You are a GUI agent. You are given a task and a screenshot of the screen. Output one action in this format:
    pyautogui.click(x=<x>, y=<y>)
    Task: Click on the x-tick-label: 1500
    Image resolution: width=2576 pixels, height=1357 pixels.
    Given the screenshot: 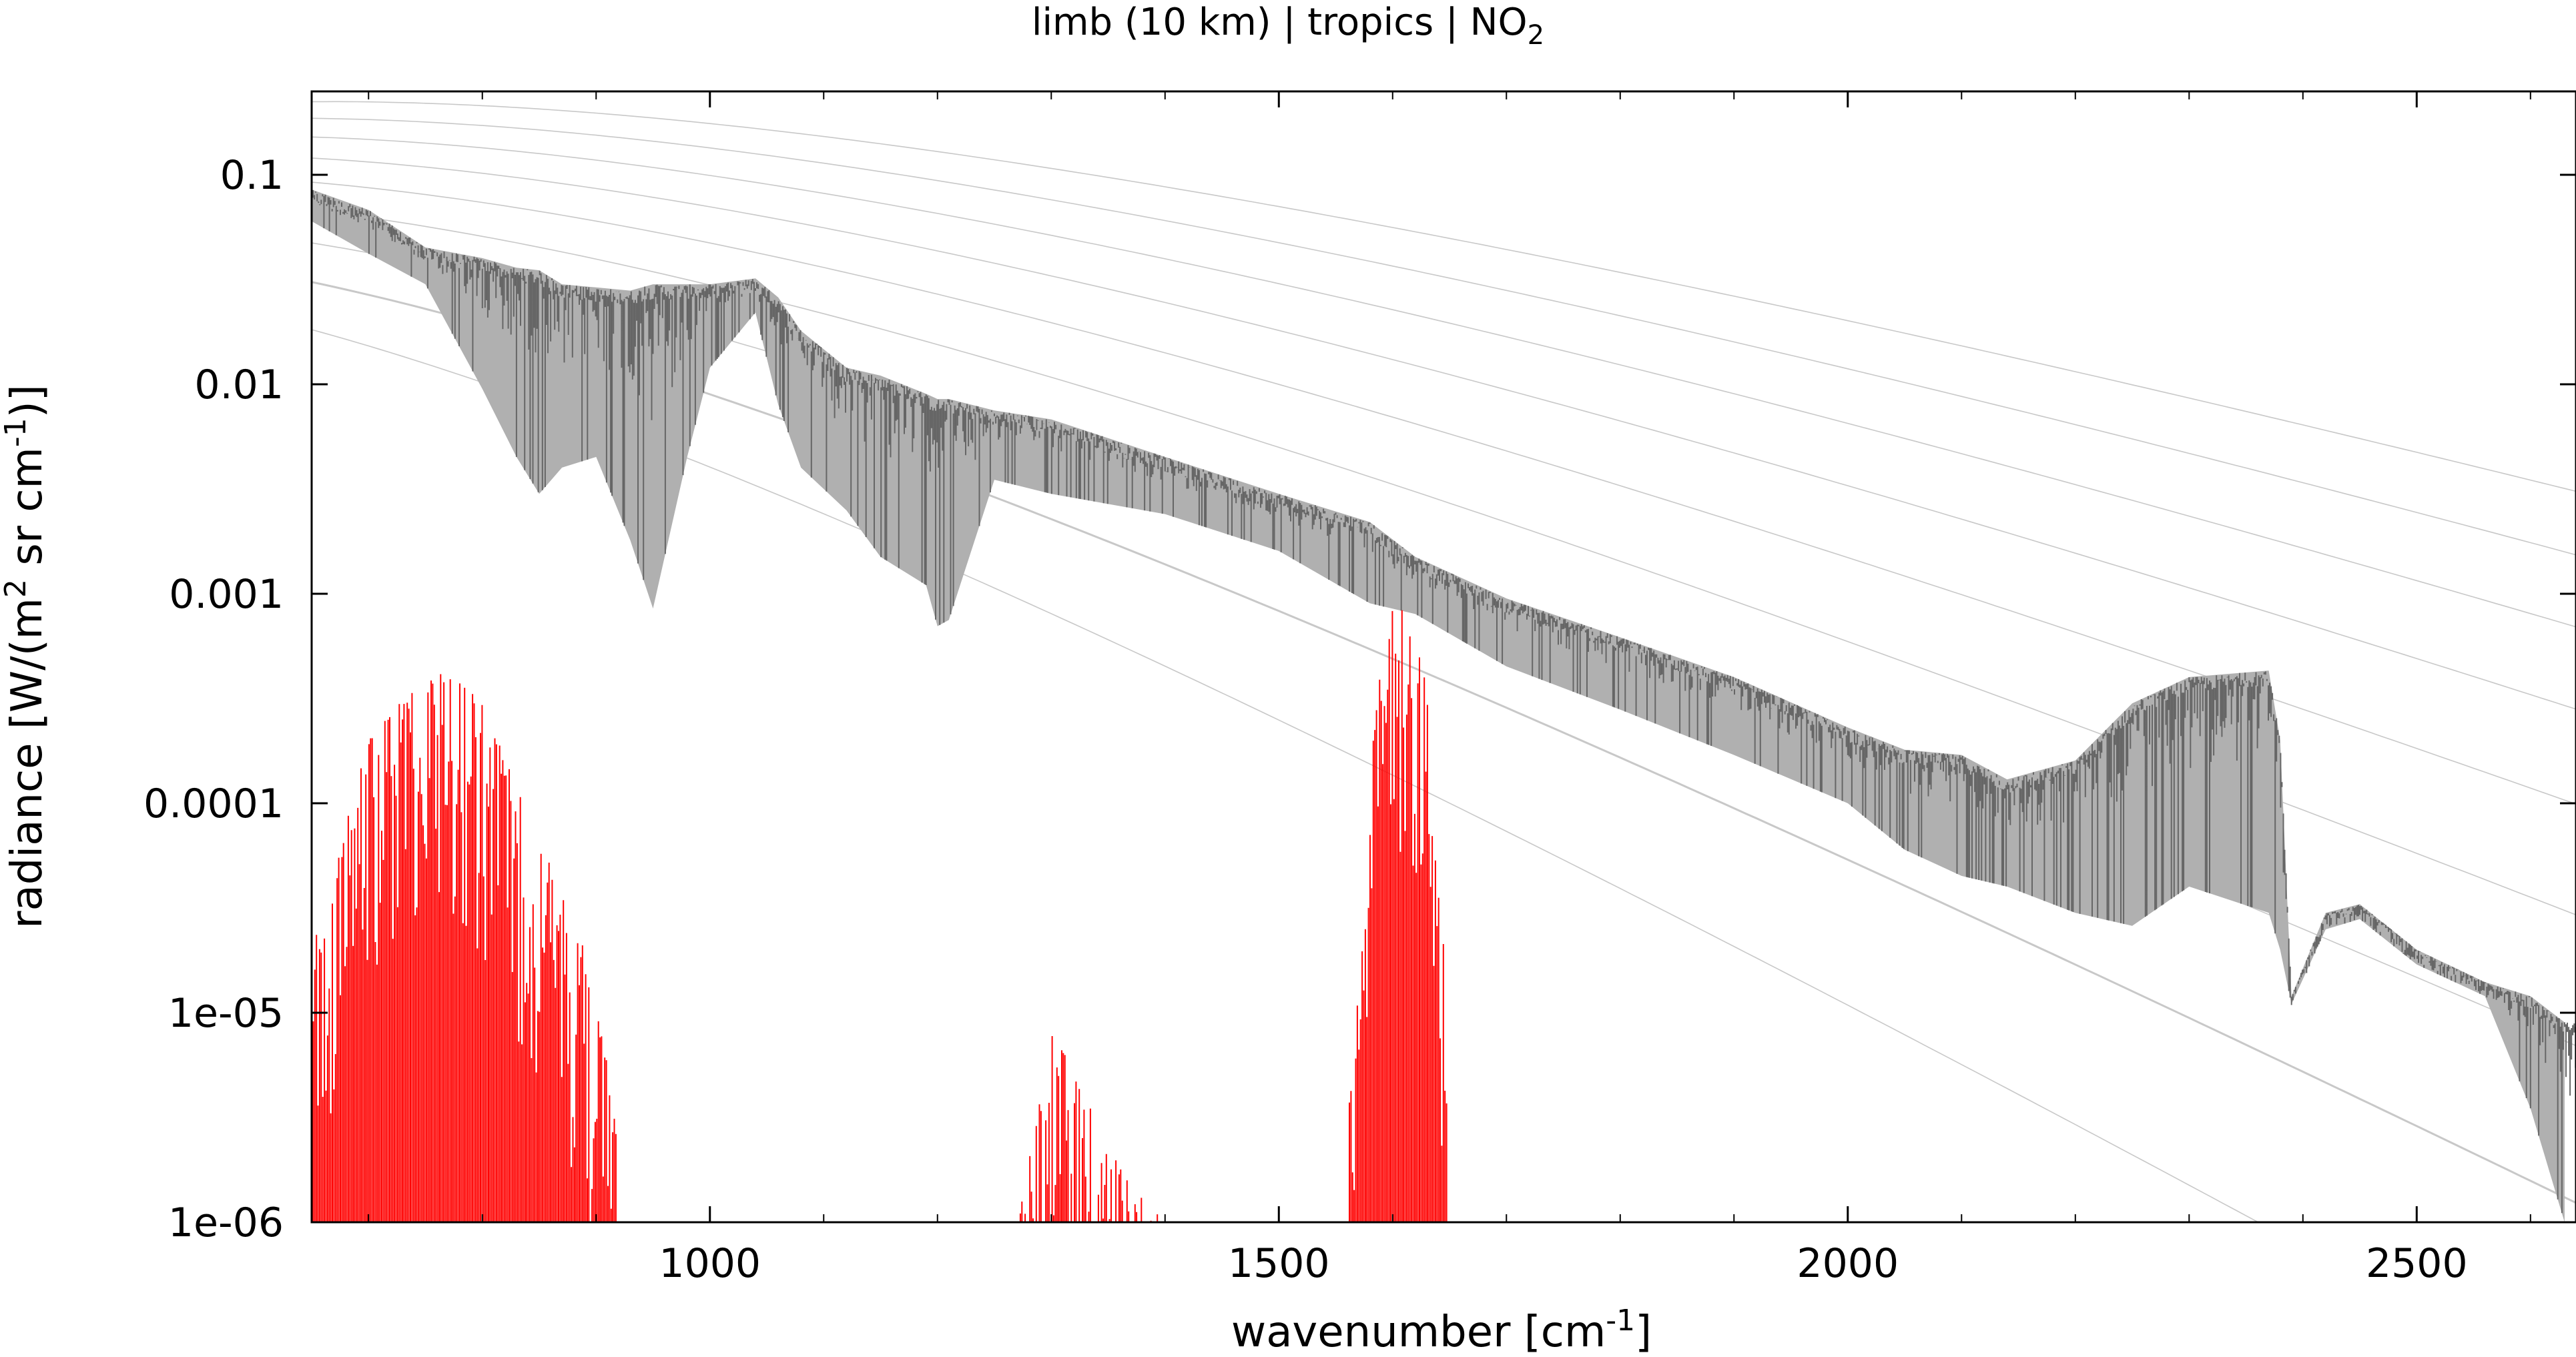 What is the action you would take?
    pyautogui.click(x=1279, y=1263)
    